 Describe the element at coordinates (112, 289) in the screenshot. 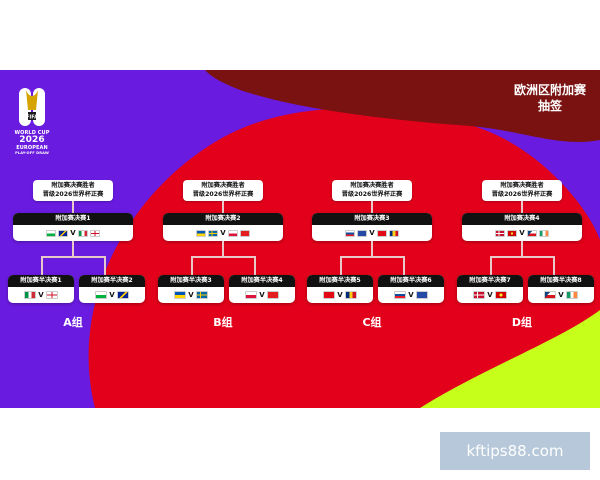

I see `semi-card: 附加赛半决赛2 V` at that location.